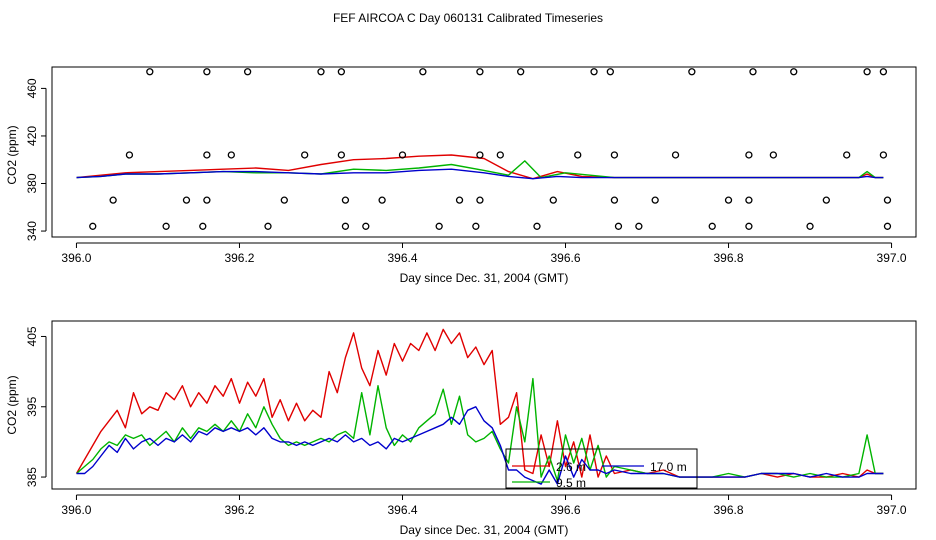  Describe the element at coordinates (668, 467) in the screenshot. I see `legend-label-17.0m: 17.0 m` at that location.